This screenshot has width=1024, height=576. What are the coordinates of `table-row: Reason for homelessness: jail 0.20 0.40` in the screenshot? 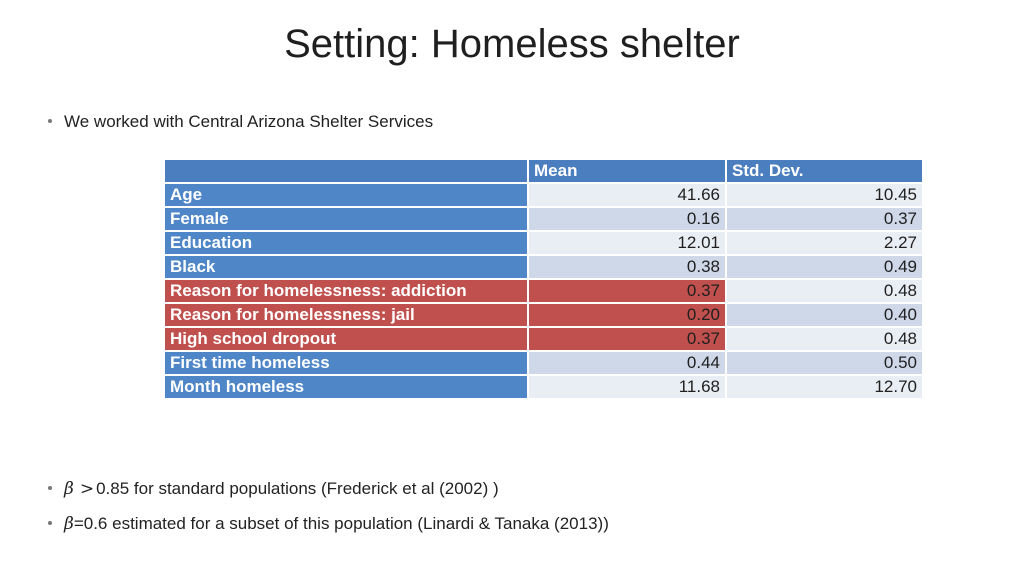 It's located at (543, 315).